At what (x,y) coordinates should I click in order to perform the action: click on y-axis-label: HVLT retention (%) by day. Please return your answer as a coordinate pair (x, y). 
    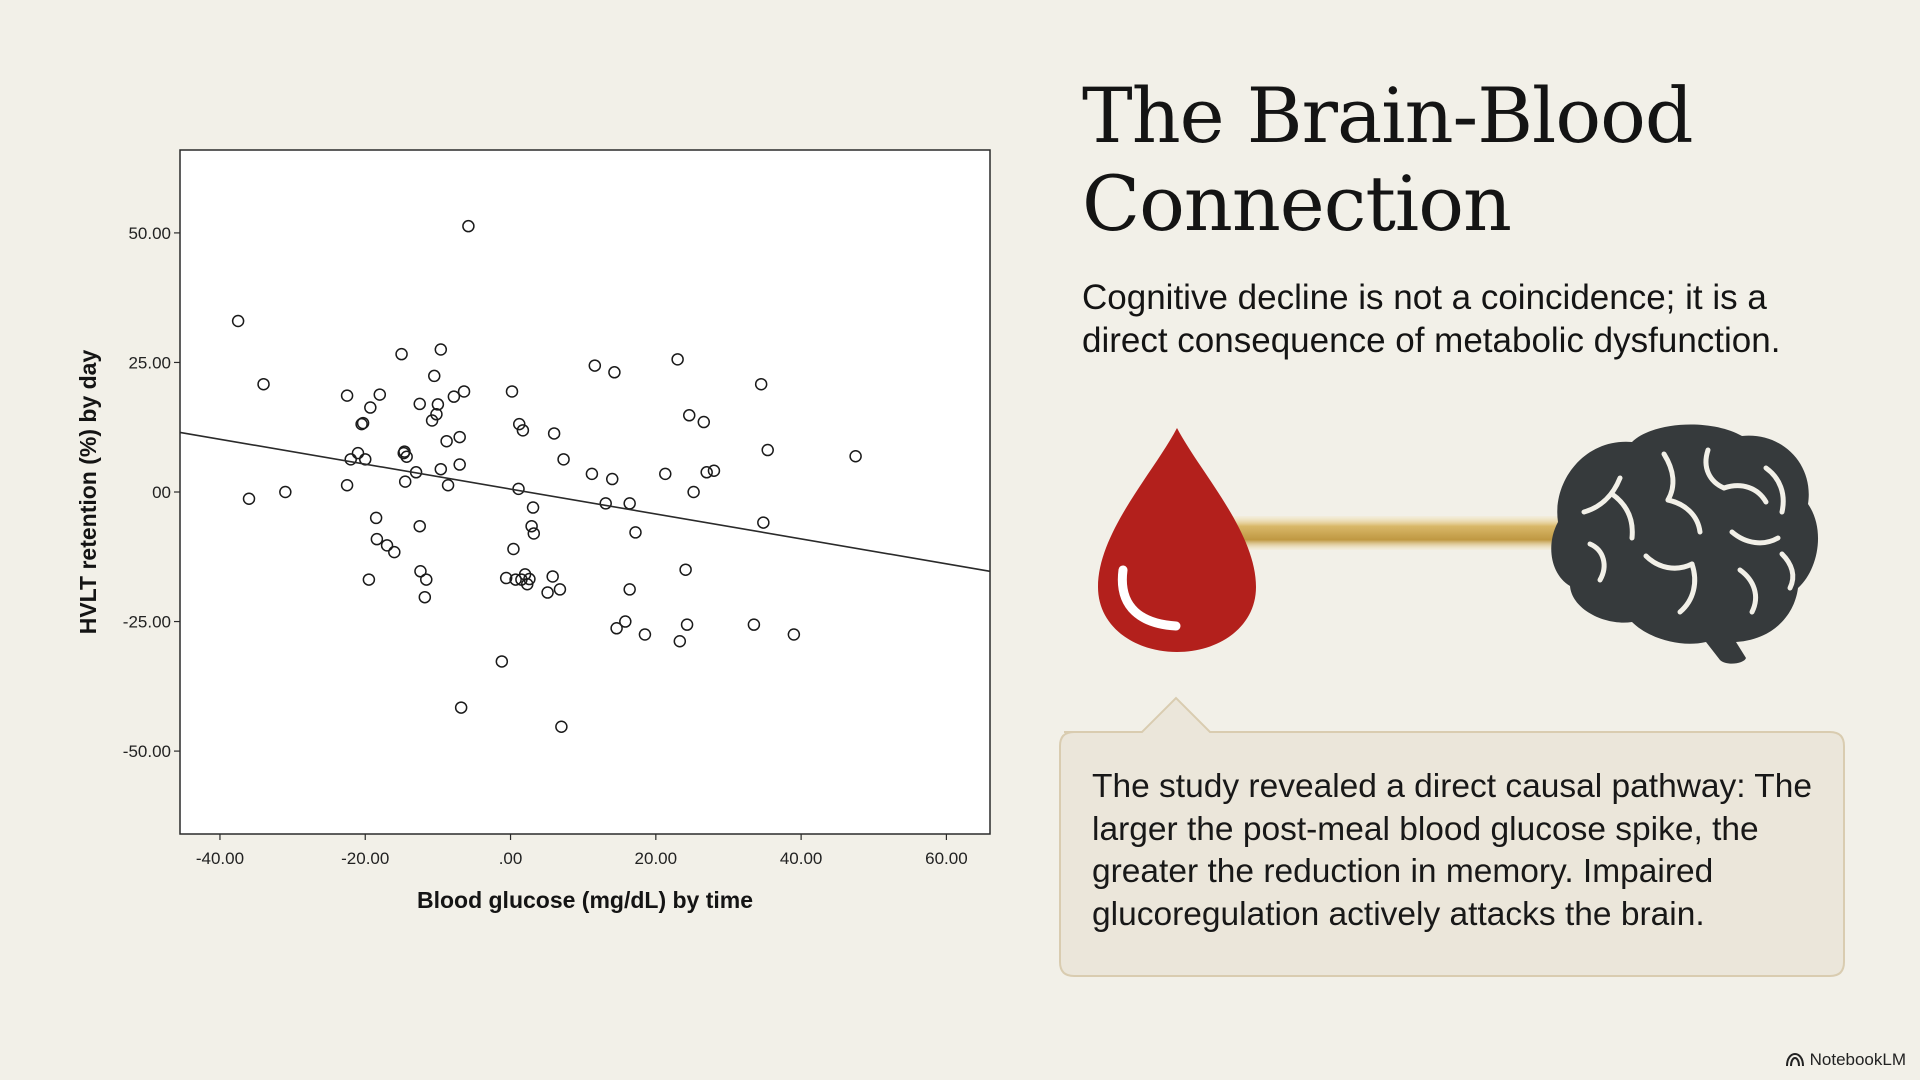
    Looking at the image, I should click on (88, 492).